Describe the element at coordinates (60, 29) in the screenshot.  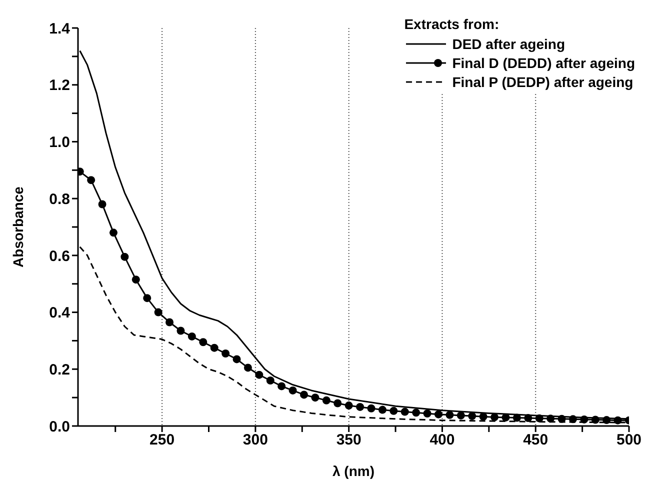
I see `y-tick-label: 1.4` at that location.